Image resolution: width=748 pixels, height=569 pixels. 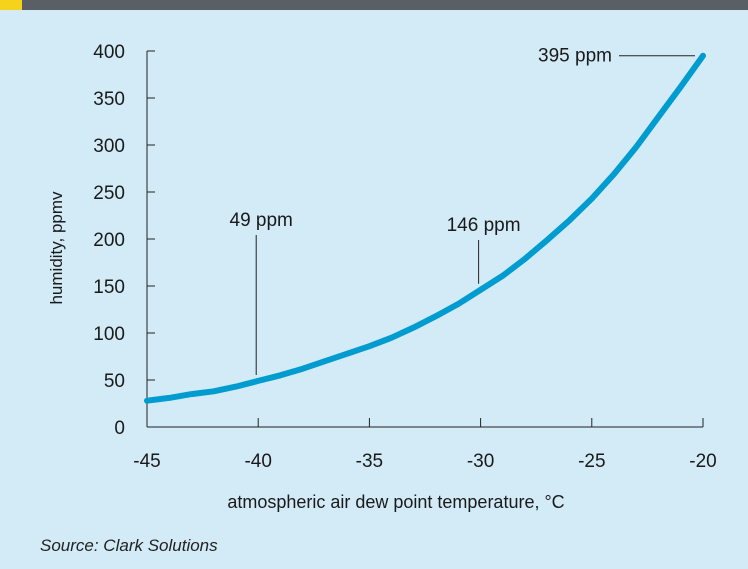 I want to click on header-accent, so click(x=11, y=5).